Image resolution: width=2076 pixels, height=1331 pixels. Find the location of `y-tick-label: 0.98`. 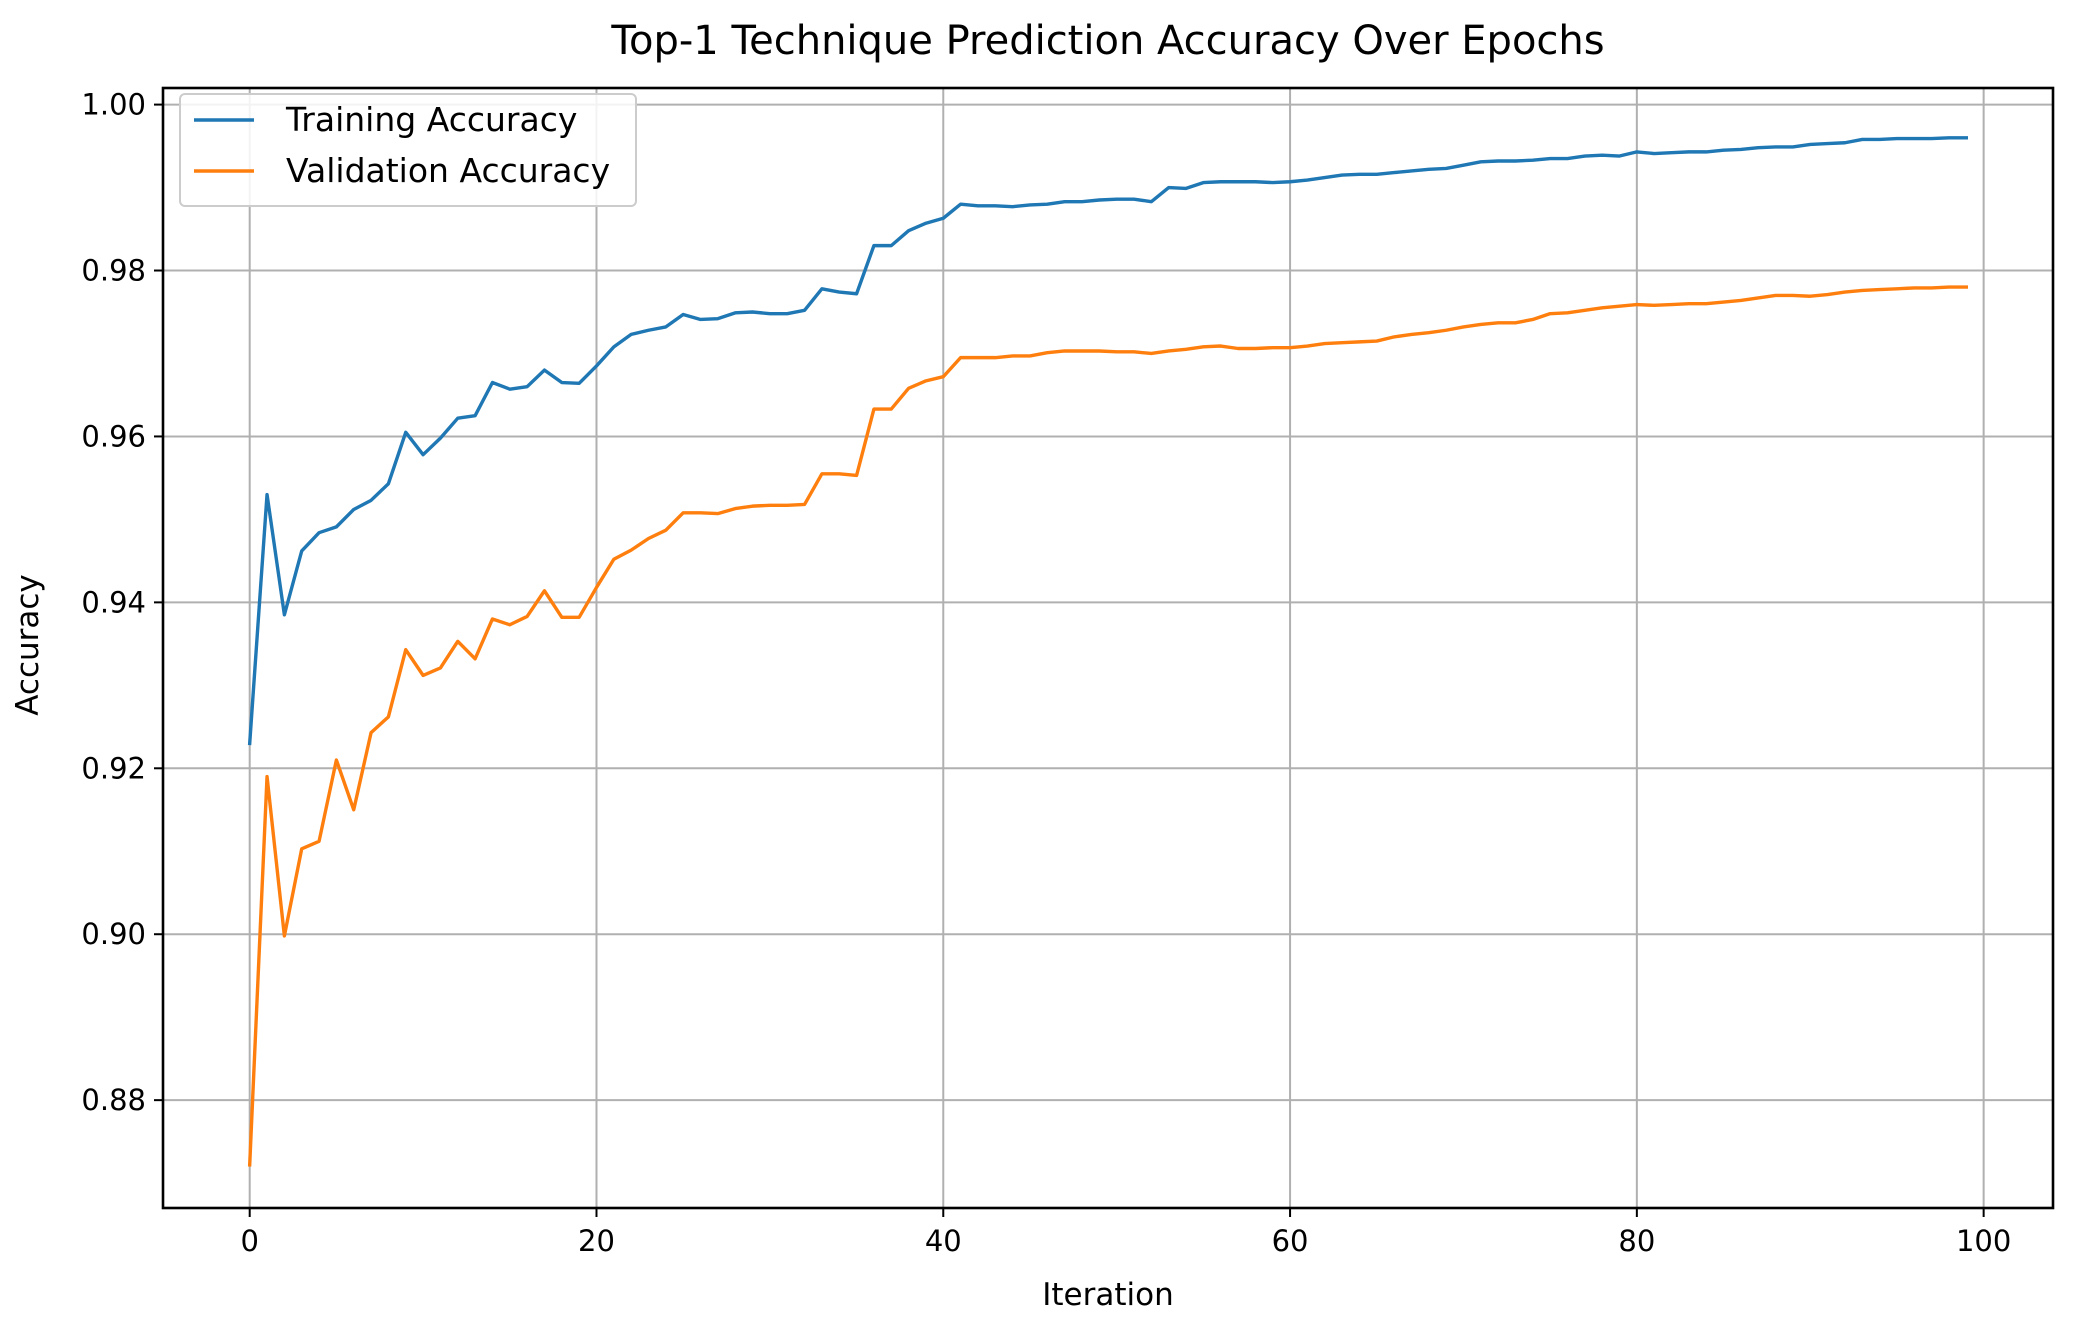

y-tick-label: 0.98 is located at coordinates (113, 271).